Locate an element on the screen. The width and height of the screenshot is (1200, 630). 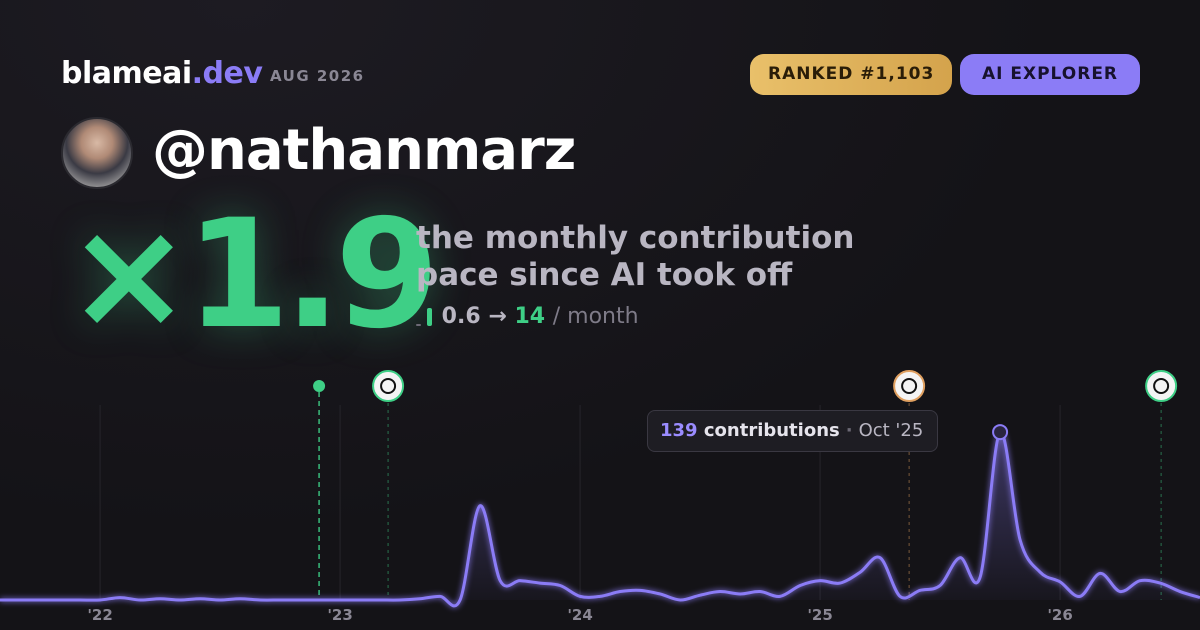
x-tick-label: '26 is located at coordinates (1059, 615).